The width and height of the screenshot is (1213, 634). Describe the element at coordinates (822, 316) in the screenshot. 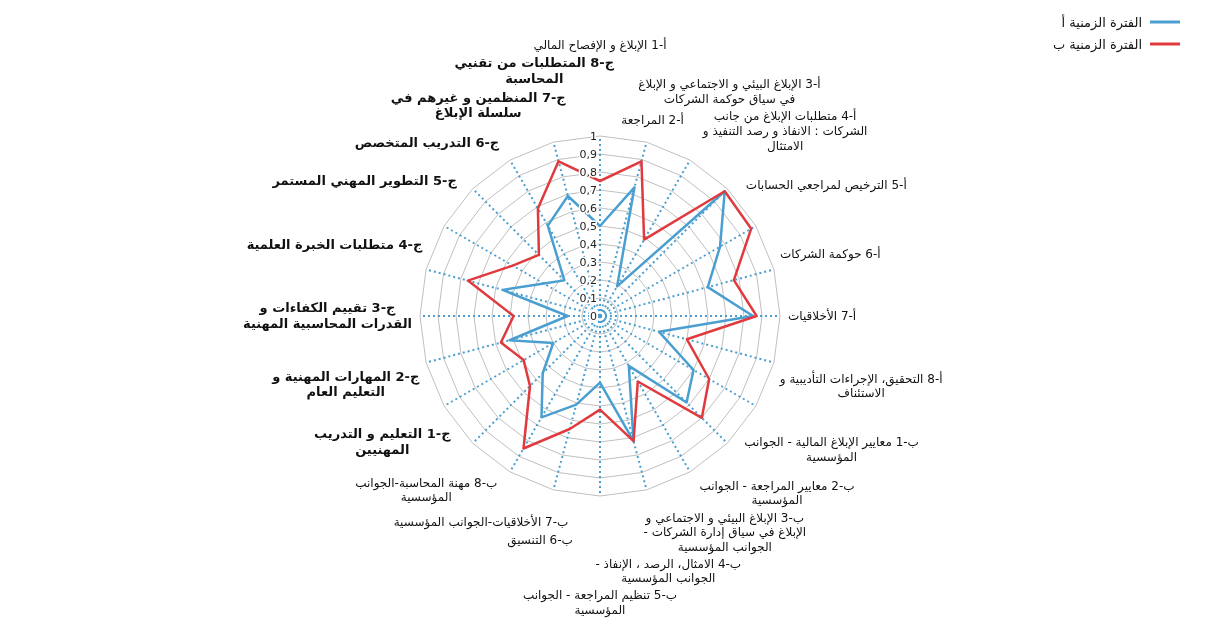

I see `spoke-label: أ-7 الأخلاقيات` at that location.